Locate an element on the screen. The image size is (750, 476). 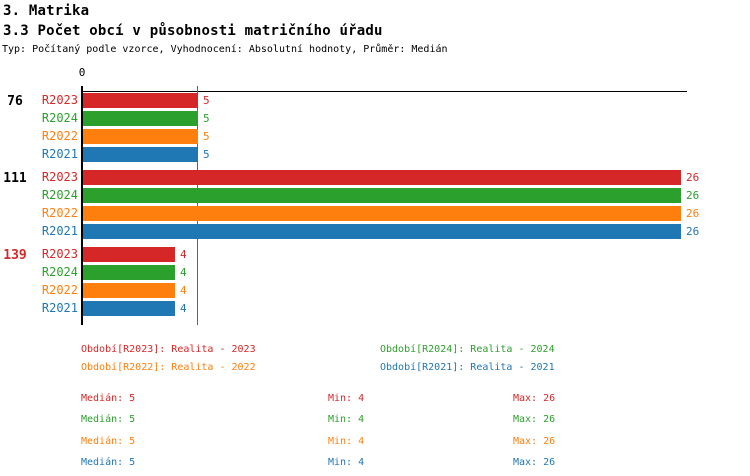
min-cell-R2021: Min: 4 is located at coordinates (346, 462).